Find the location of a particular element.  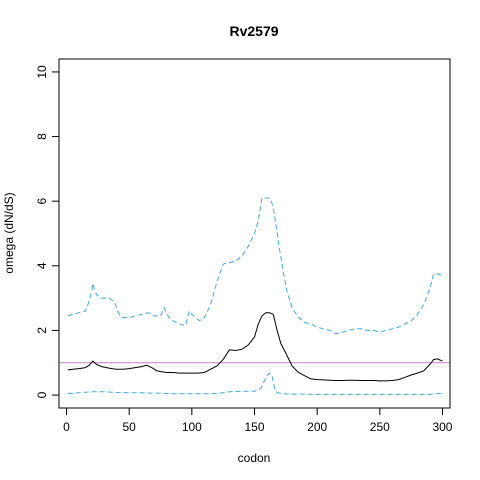

x-tick-label: 100 is located at coordinates (192, 427).